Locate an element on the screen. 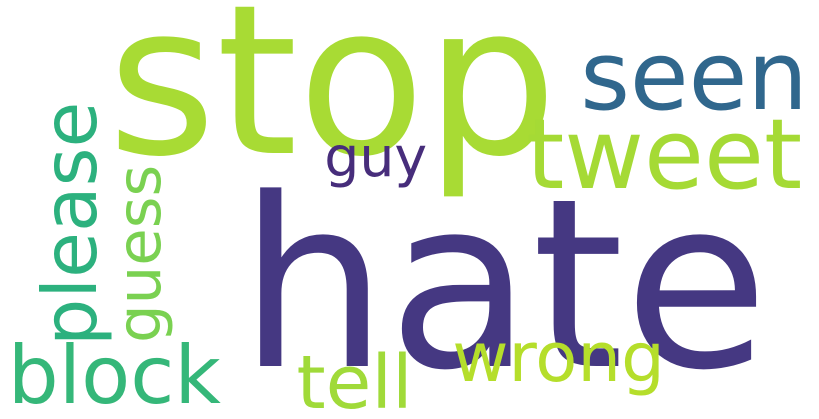 Image resolution: width=819 pixels, height=419 pixels. word-wrong: wrong is located at coordinates (558, 358).